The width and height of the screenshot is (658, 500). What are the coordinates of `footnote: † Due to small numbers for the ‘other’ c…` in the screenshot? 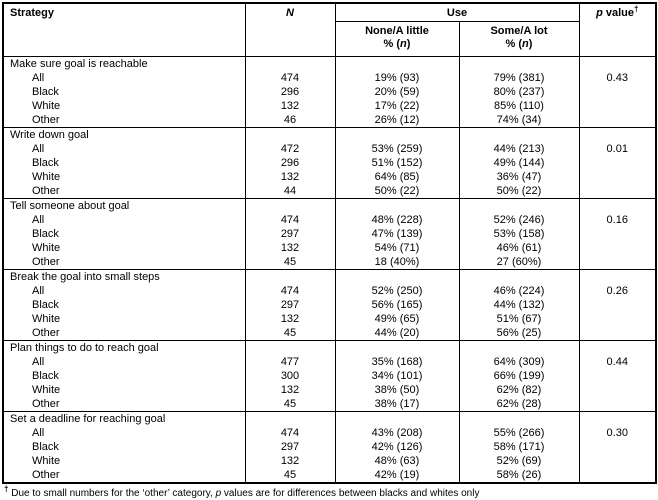 It's located at (242, 491).